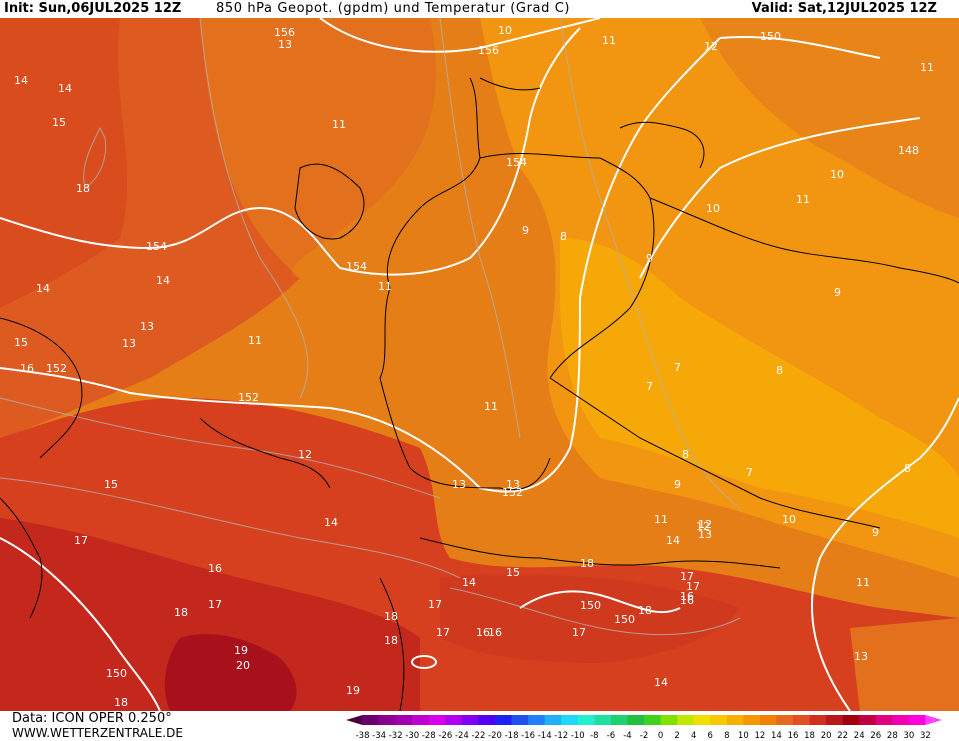 Image resolution: width=959 pixels, height=741 pixels. I want to click on colorbar-tick-label: 14, so click(776, 736).